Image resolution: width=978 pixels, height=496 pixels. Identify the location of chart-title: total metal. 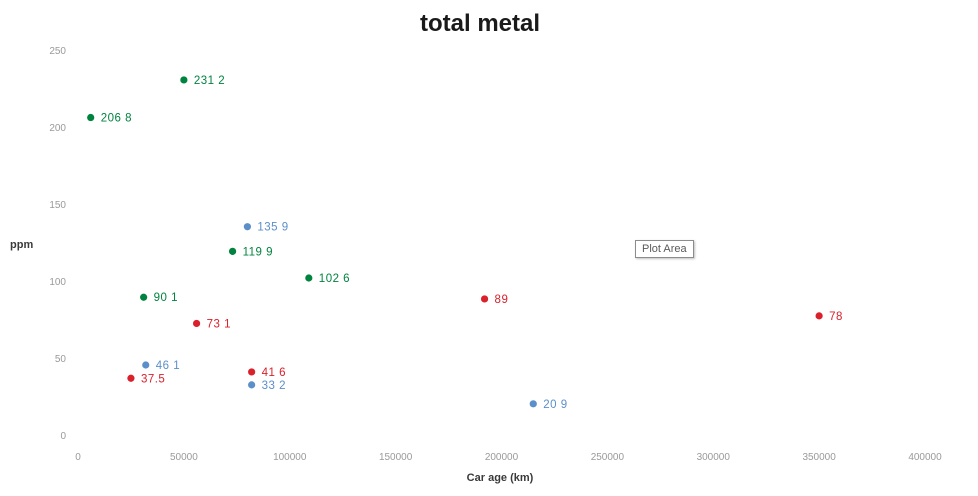
(480, 23).